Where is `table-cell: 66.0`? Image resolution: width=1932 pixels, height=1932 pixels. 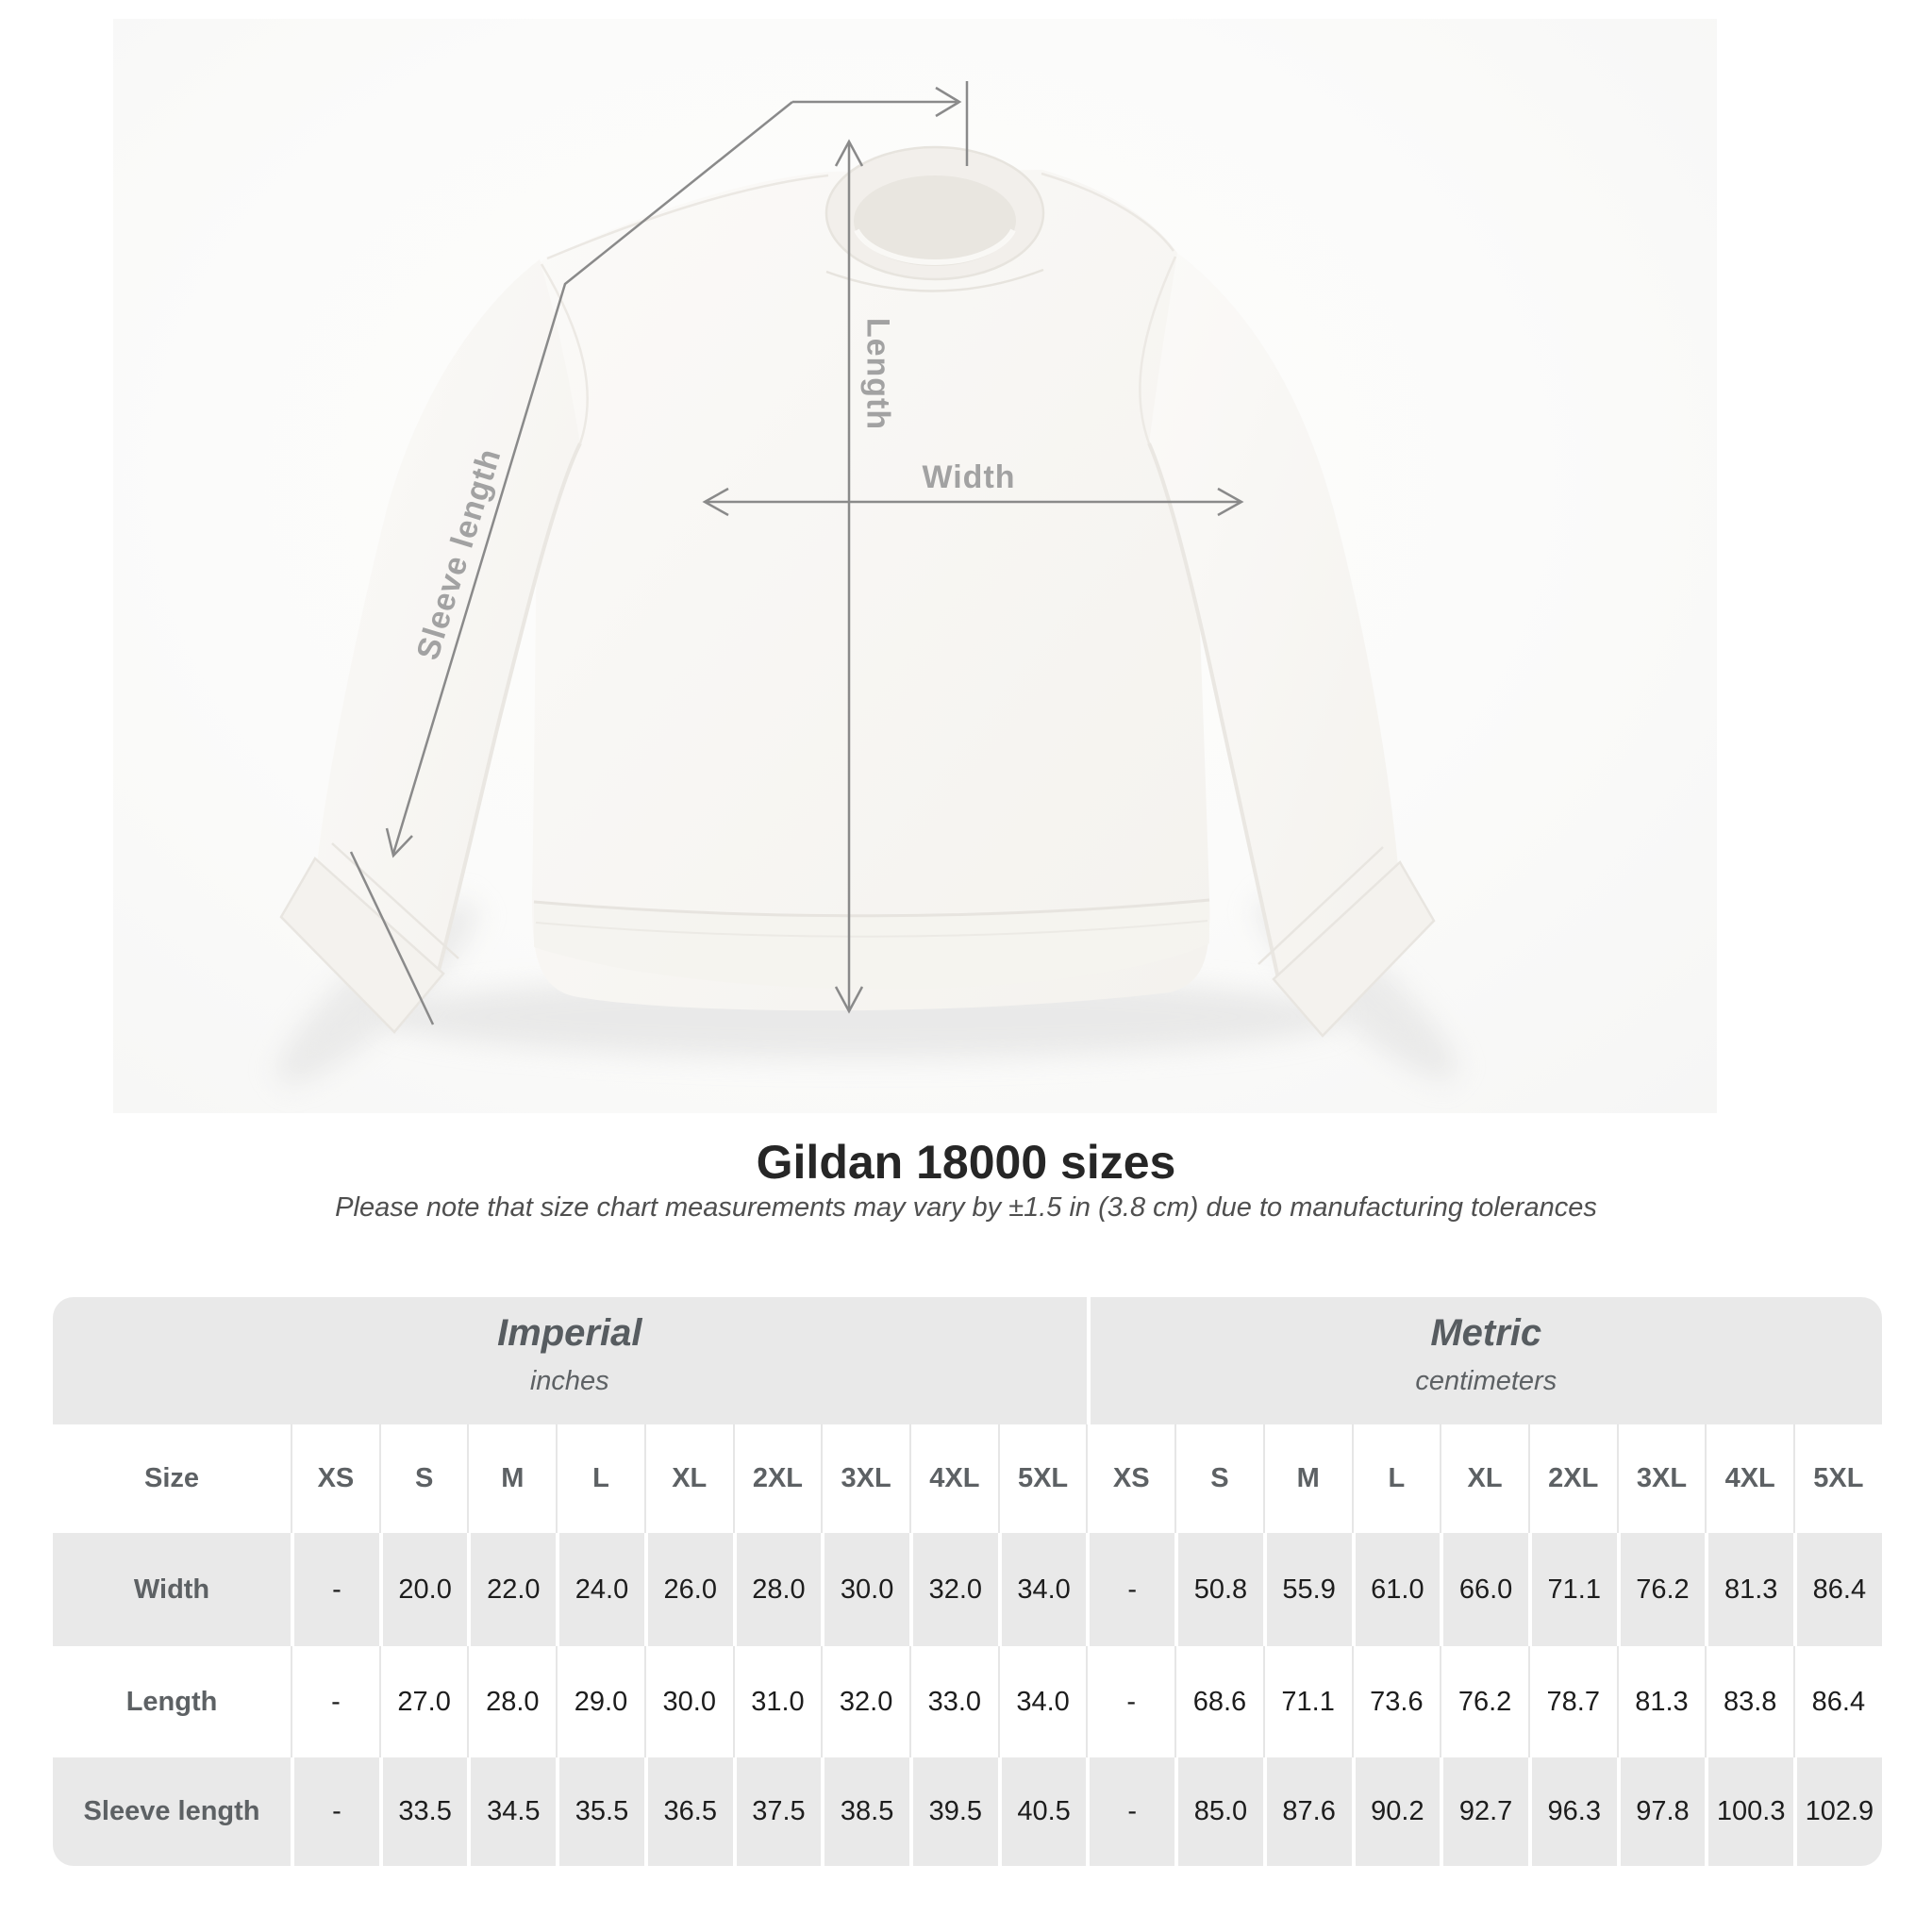
table-cell: 66.0 is located at coordinates (1484, 1589).